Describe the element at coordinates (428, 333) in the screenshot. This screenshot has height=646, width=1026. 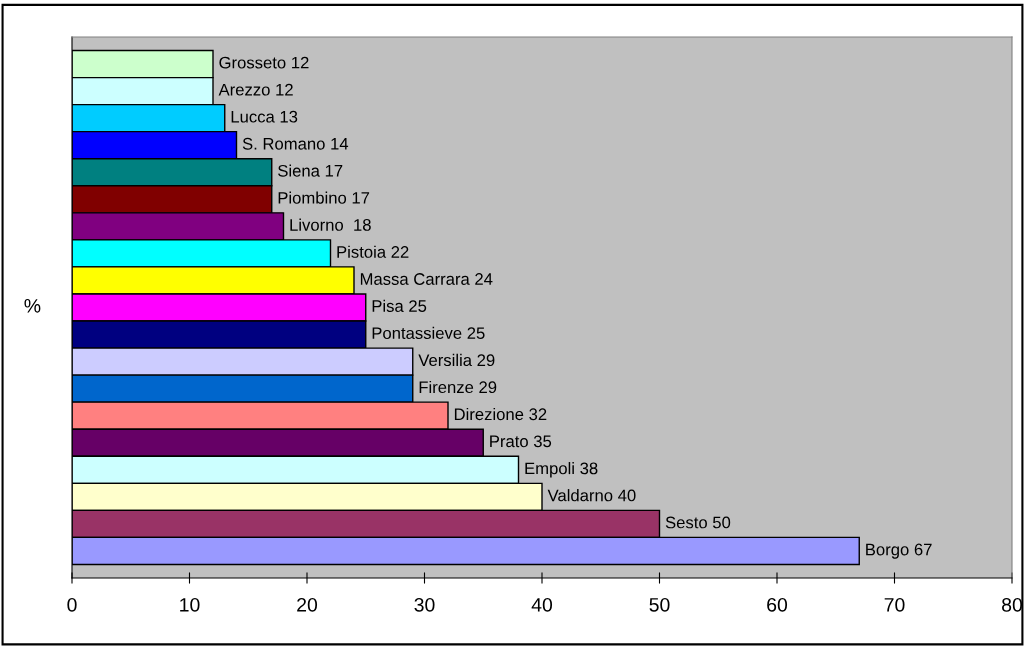
I see `data-label: Pontassieve 25` at that location.